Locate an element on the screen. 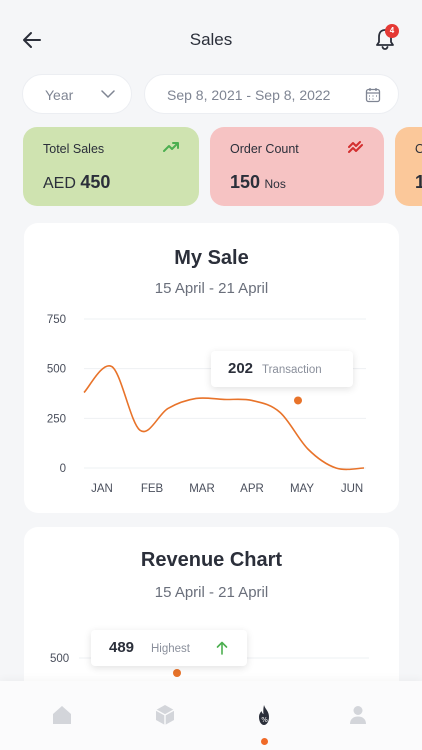  y-tick-label: 250 is located at coordinates (56, 419).